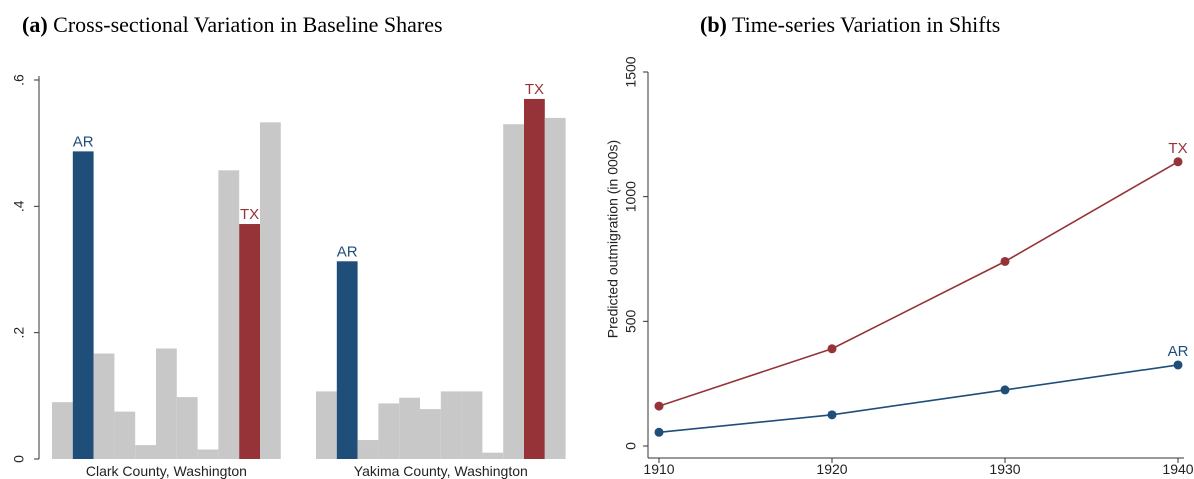 The height and width of the screenshot is (479, 1194). I want to click on series-label: TX, so click(1177, 148).